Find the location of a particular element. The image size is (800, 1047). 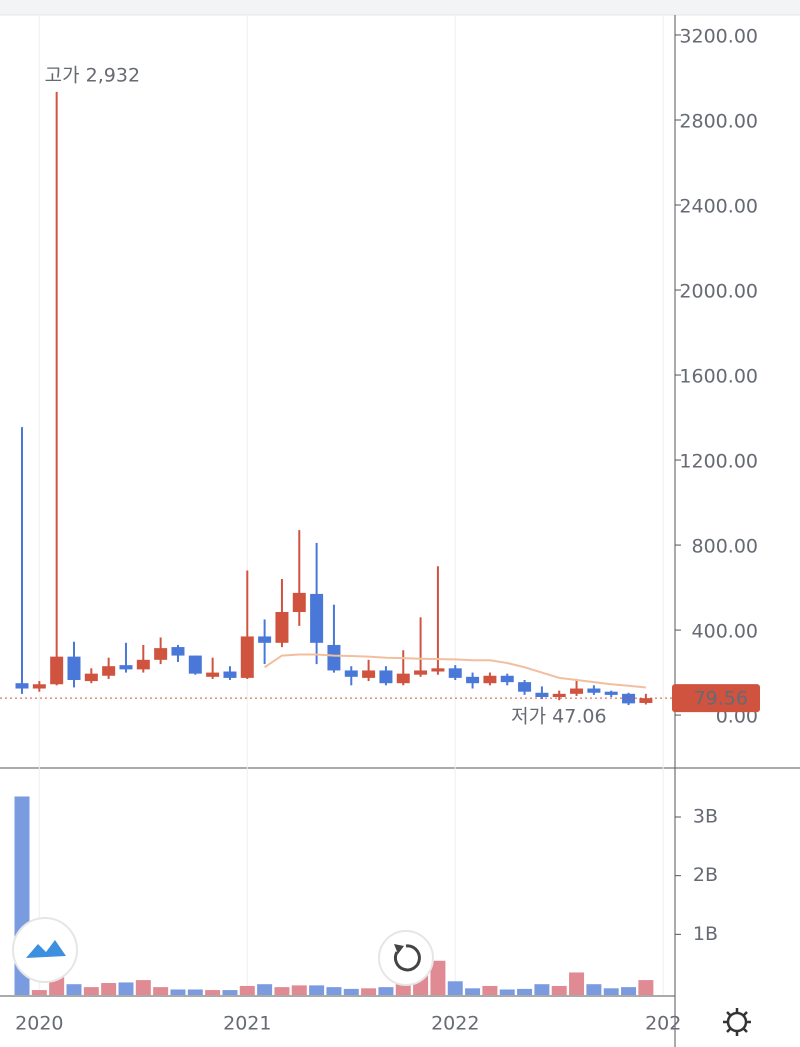

gear-teeth is located at coordinates (737, 1022).